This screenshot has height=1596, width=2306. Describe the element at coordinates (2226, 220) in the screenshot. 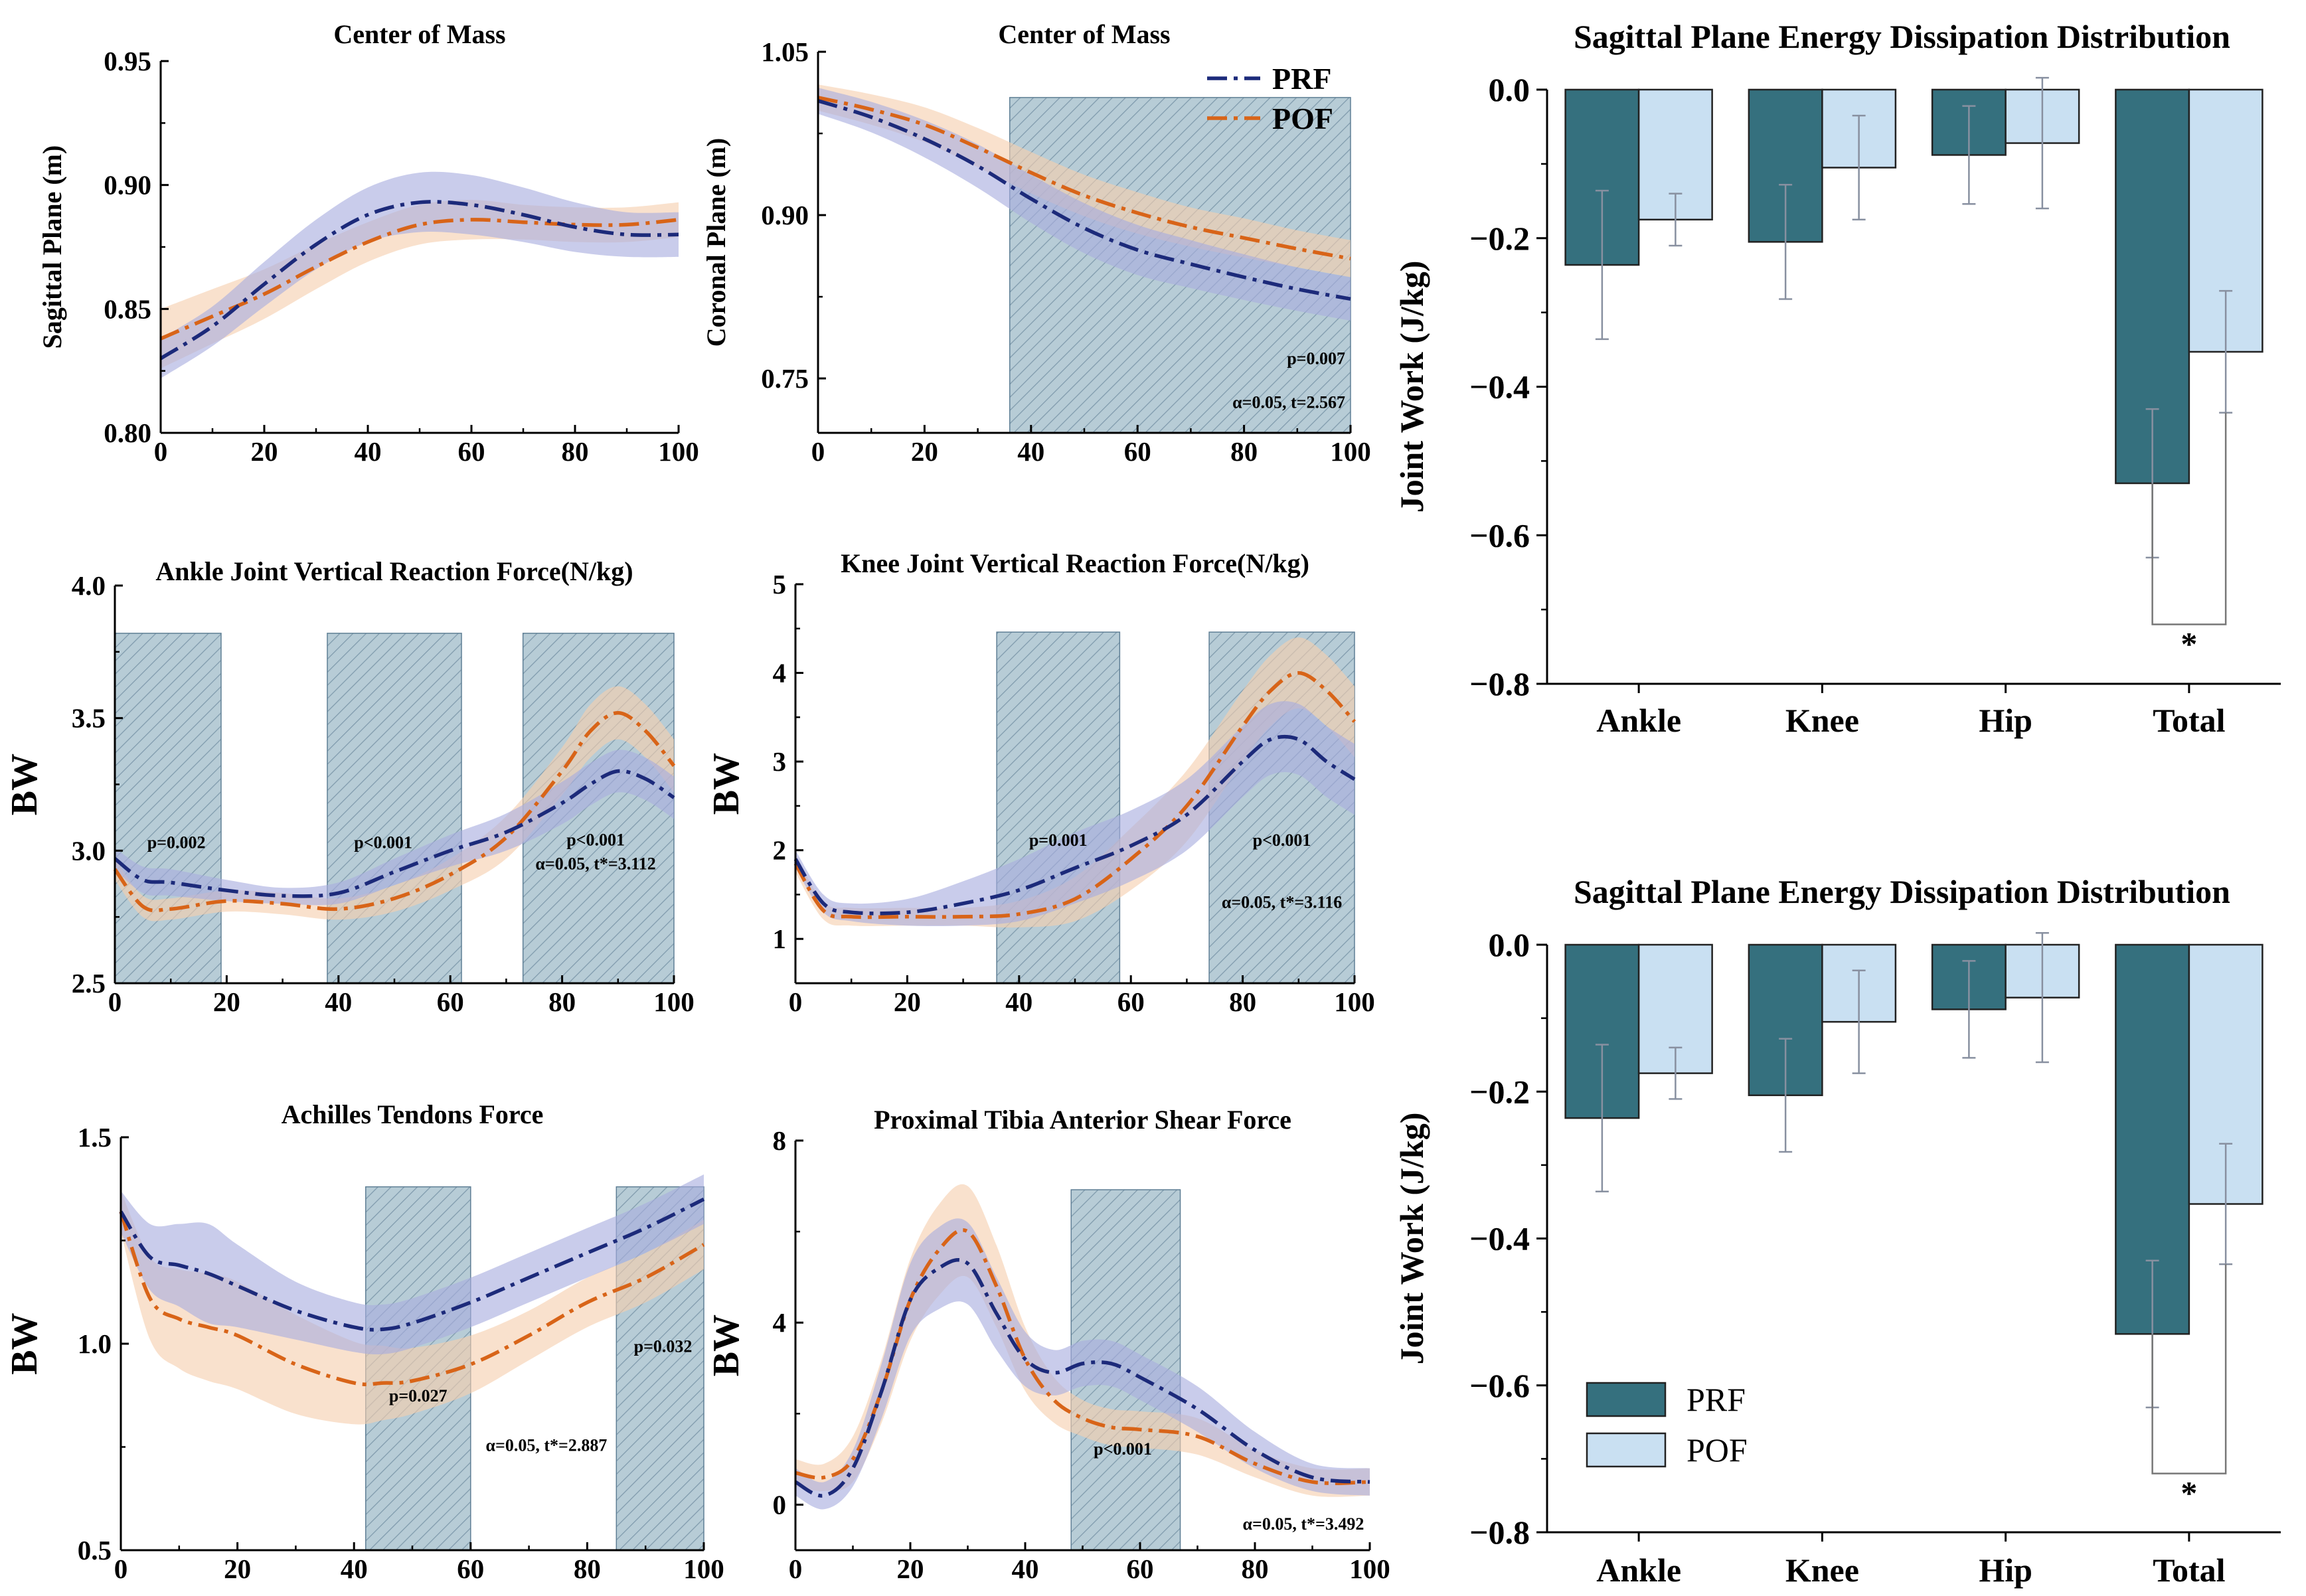

I see `bar-pof-total` at that location.